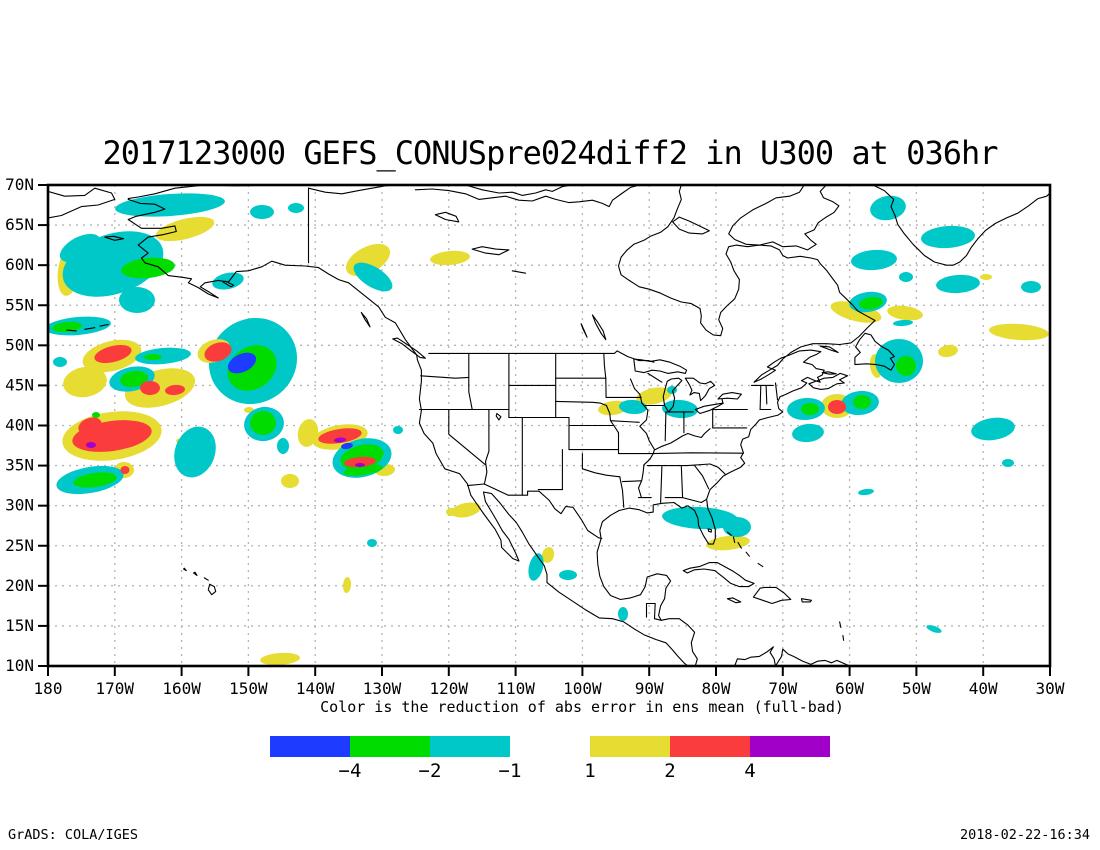 The image size is (1100, 850). Describe the element at coordinates (630, 746) in the screenshot. I see `colorbar-segment-yellow` at that location.